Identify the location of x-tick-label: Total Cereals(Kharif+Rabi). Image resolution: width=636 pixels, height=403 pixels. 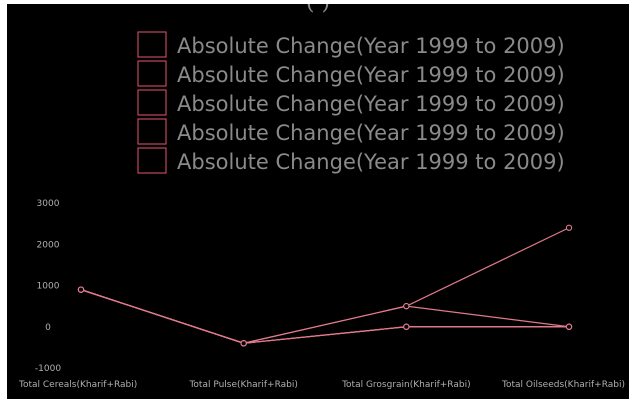
(77, 385).